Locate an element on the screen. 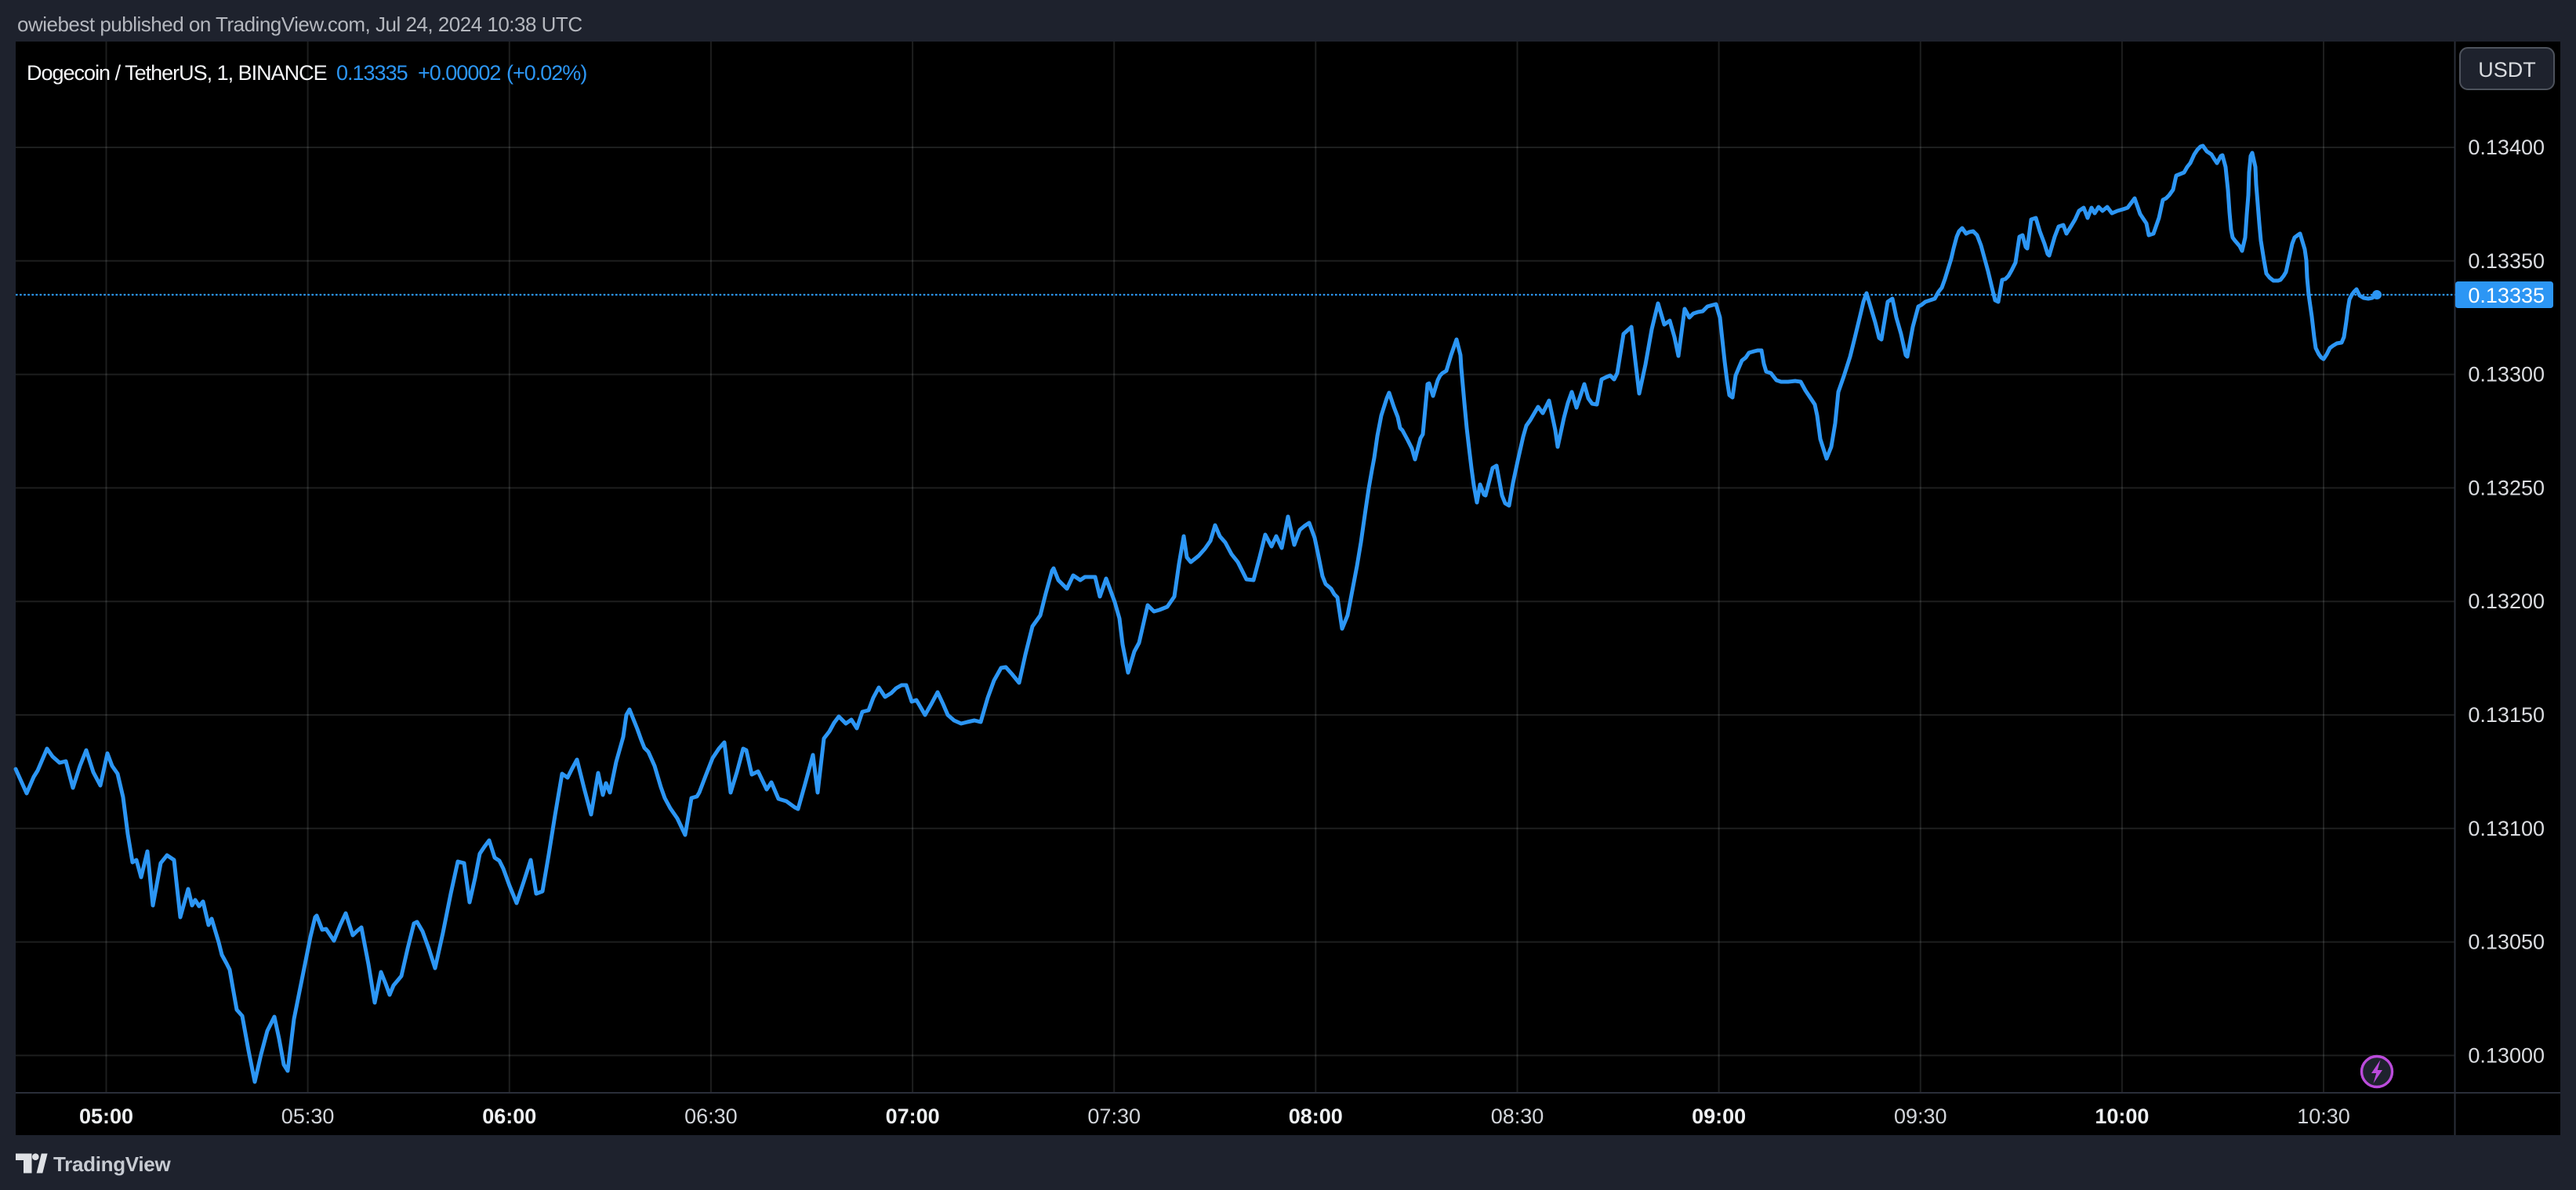 This screenshot has height=1190, width=2576. svg-text: 07:00 is located at coordinates (913, 1116).